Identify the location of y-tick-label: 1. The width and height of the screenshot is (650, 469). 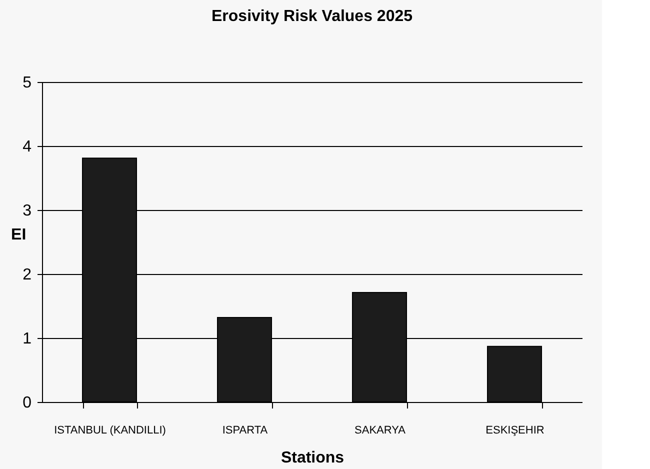
(27, 339).